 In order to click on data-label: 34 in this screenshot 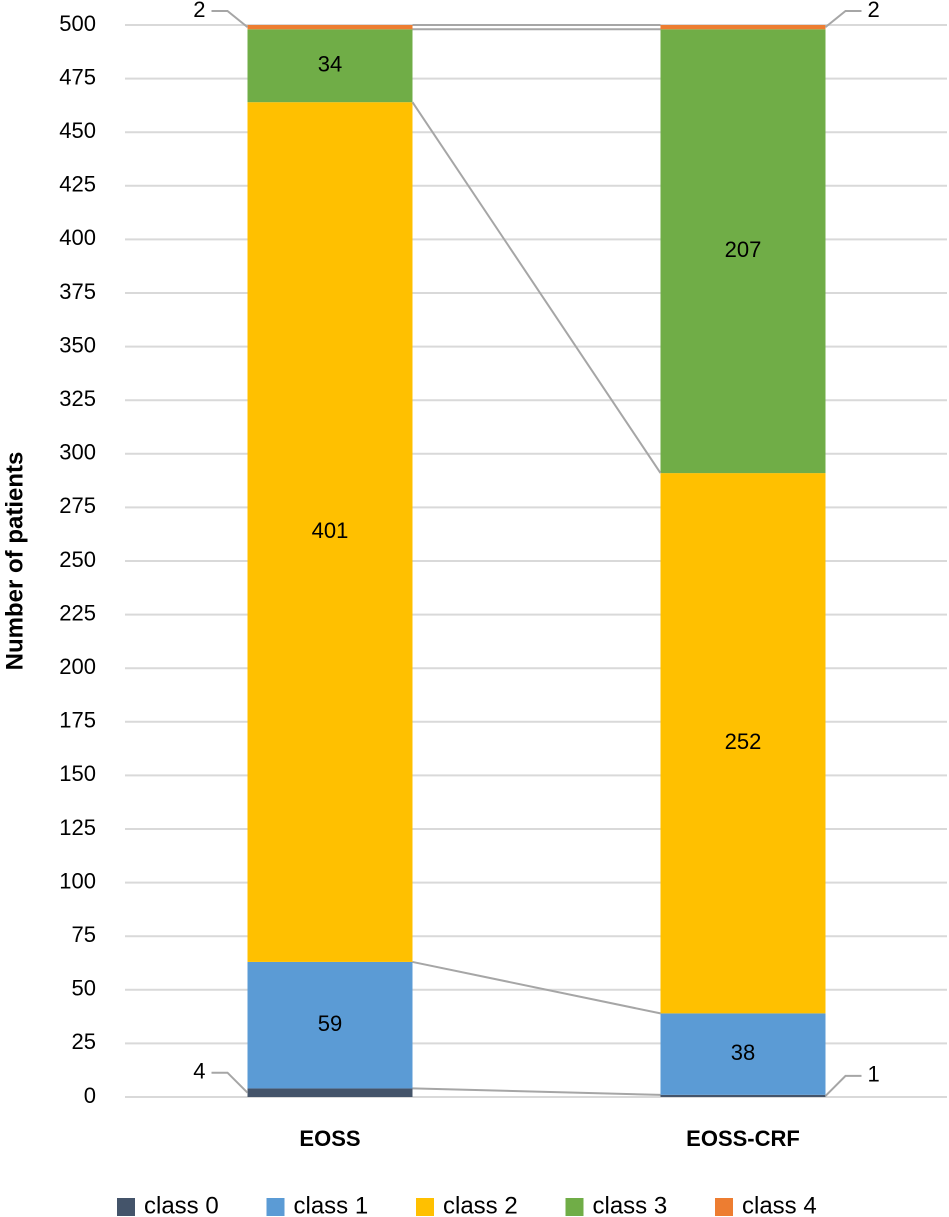, I will do `click(330, 64)`.